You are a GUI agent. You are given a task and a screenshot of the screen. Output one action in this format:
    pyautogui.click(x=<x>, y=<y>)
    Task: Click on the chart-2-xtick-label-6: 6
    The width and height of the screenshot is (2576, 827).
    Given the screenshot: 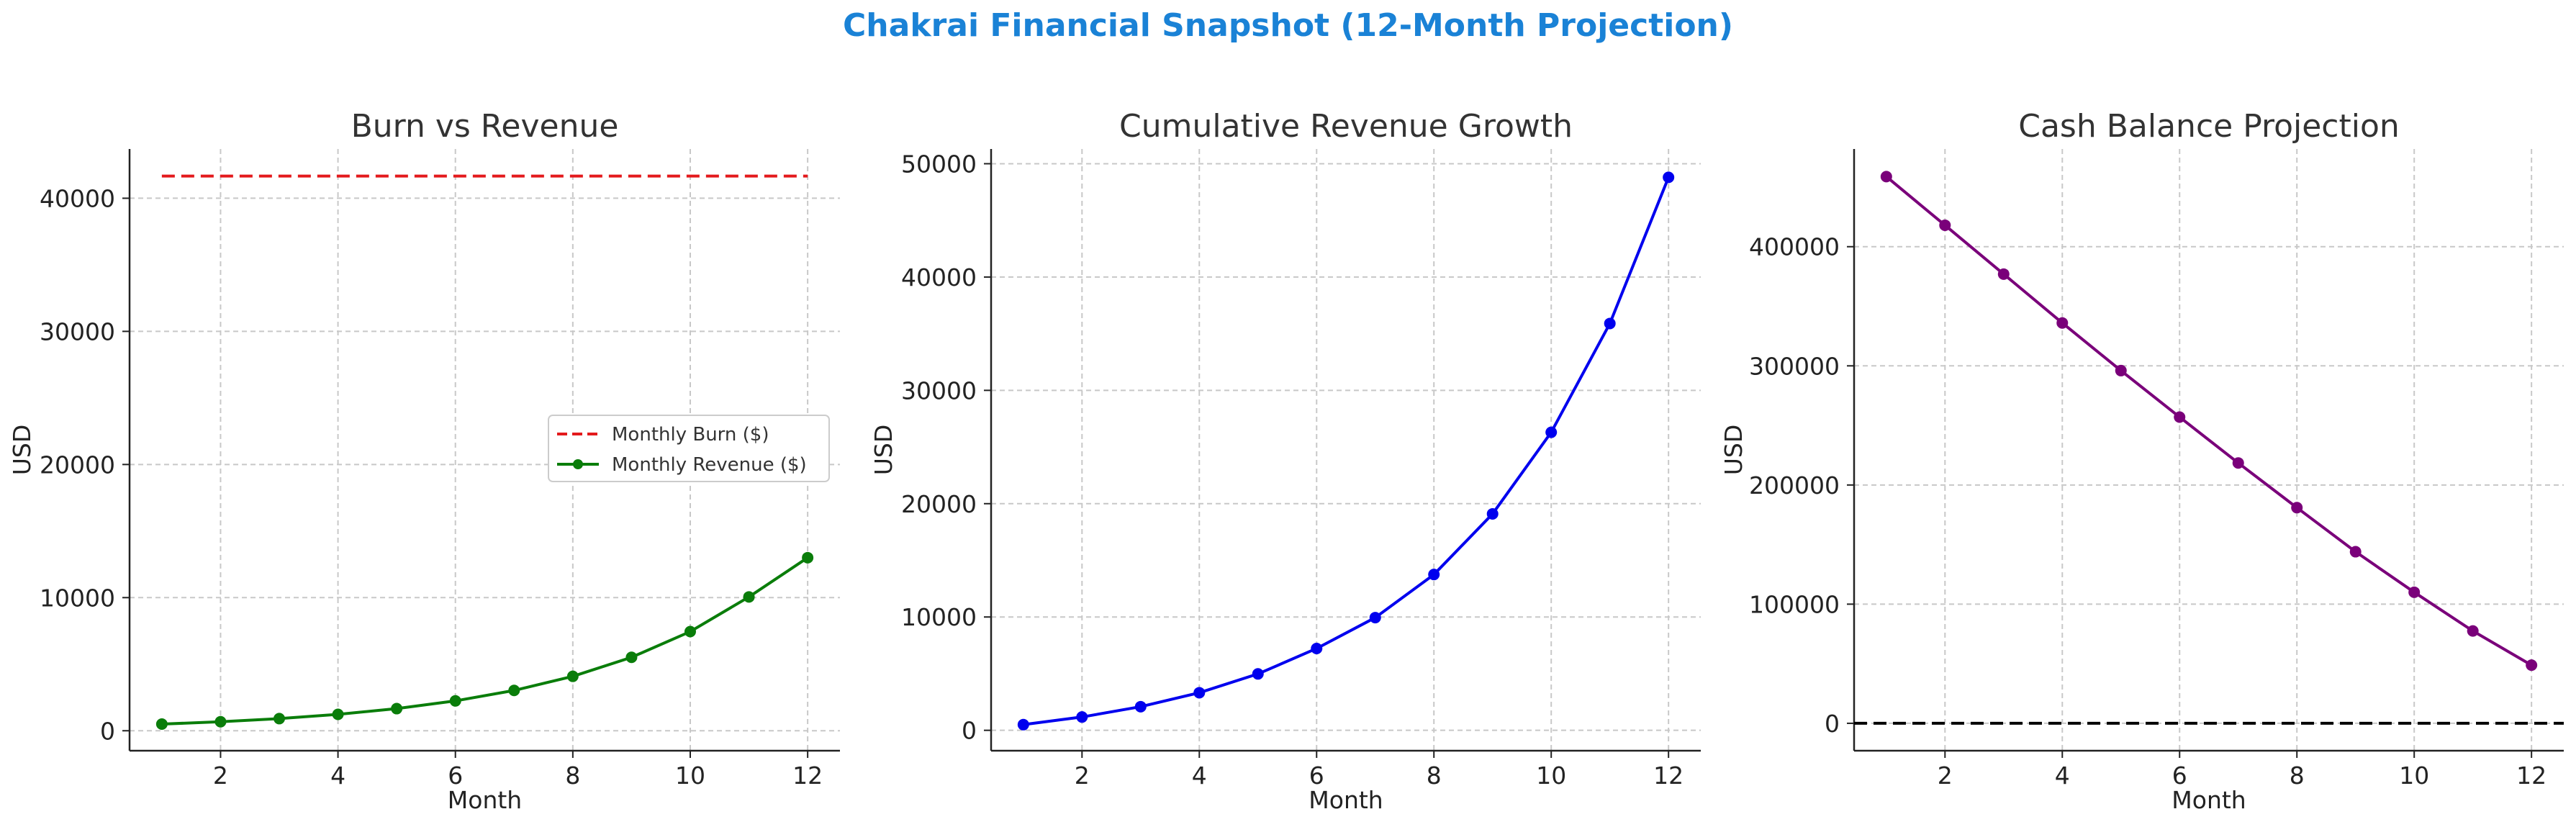 What is the action you would take?
    pyautogui.click(x=1316, y=776)
    